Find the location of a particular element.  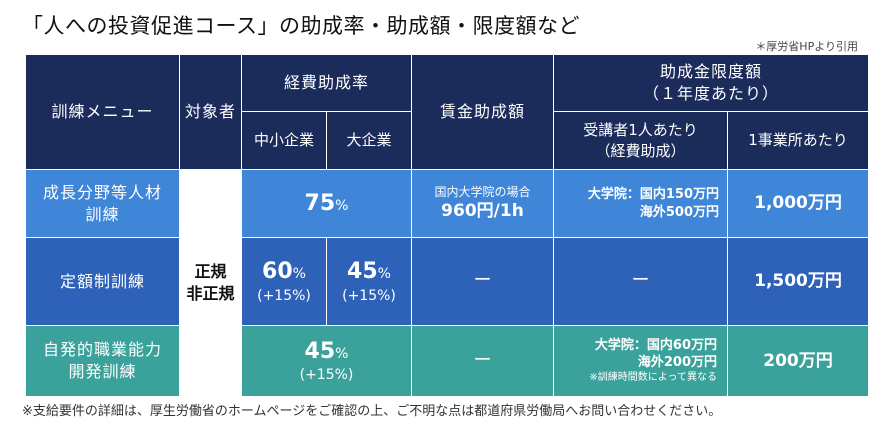

header-sme-label: 中小企業 is located at coordinates (283, 140).